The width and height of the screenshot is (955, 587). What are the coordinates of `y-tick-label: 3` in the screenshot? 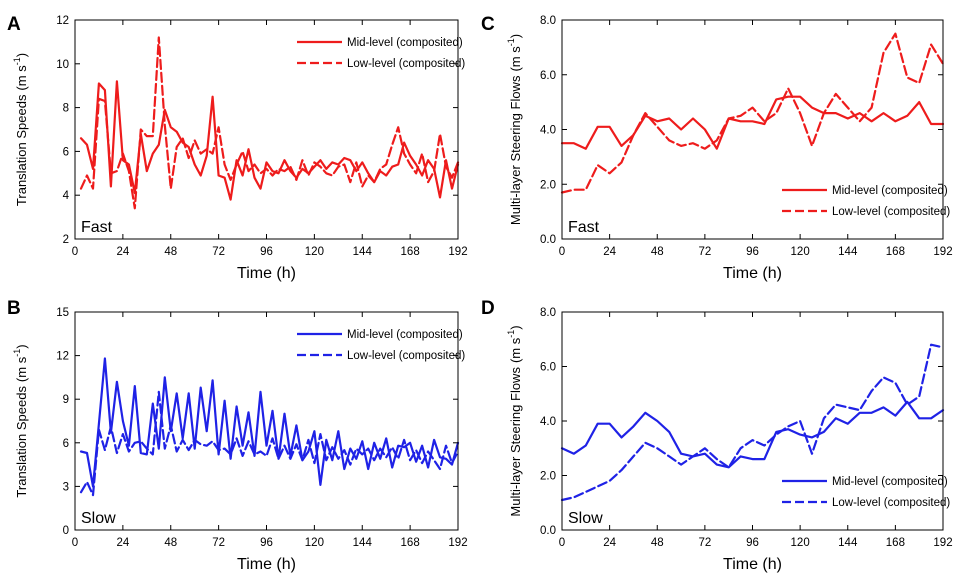 It's located at (66, 487).